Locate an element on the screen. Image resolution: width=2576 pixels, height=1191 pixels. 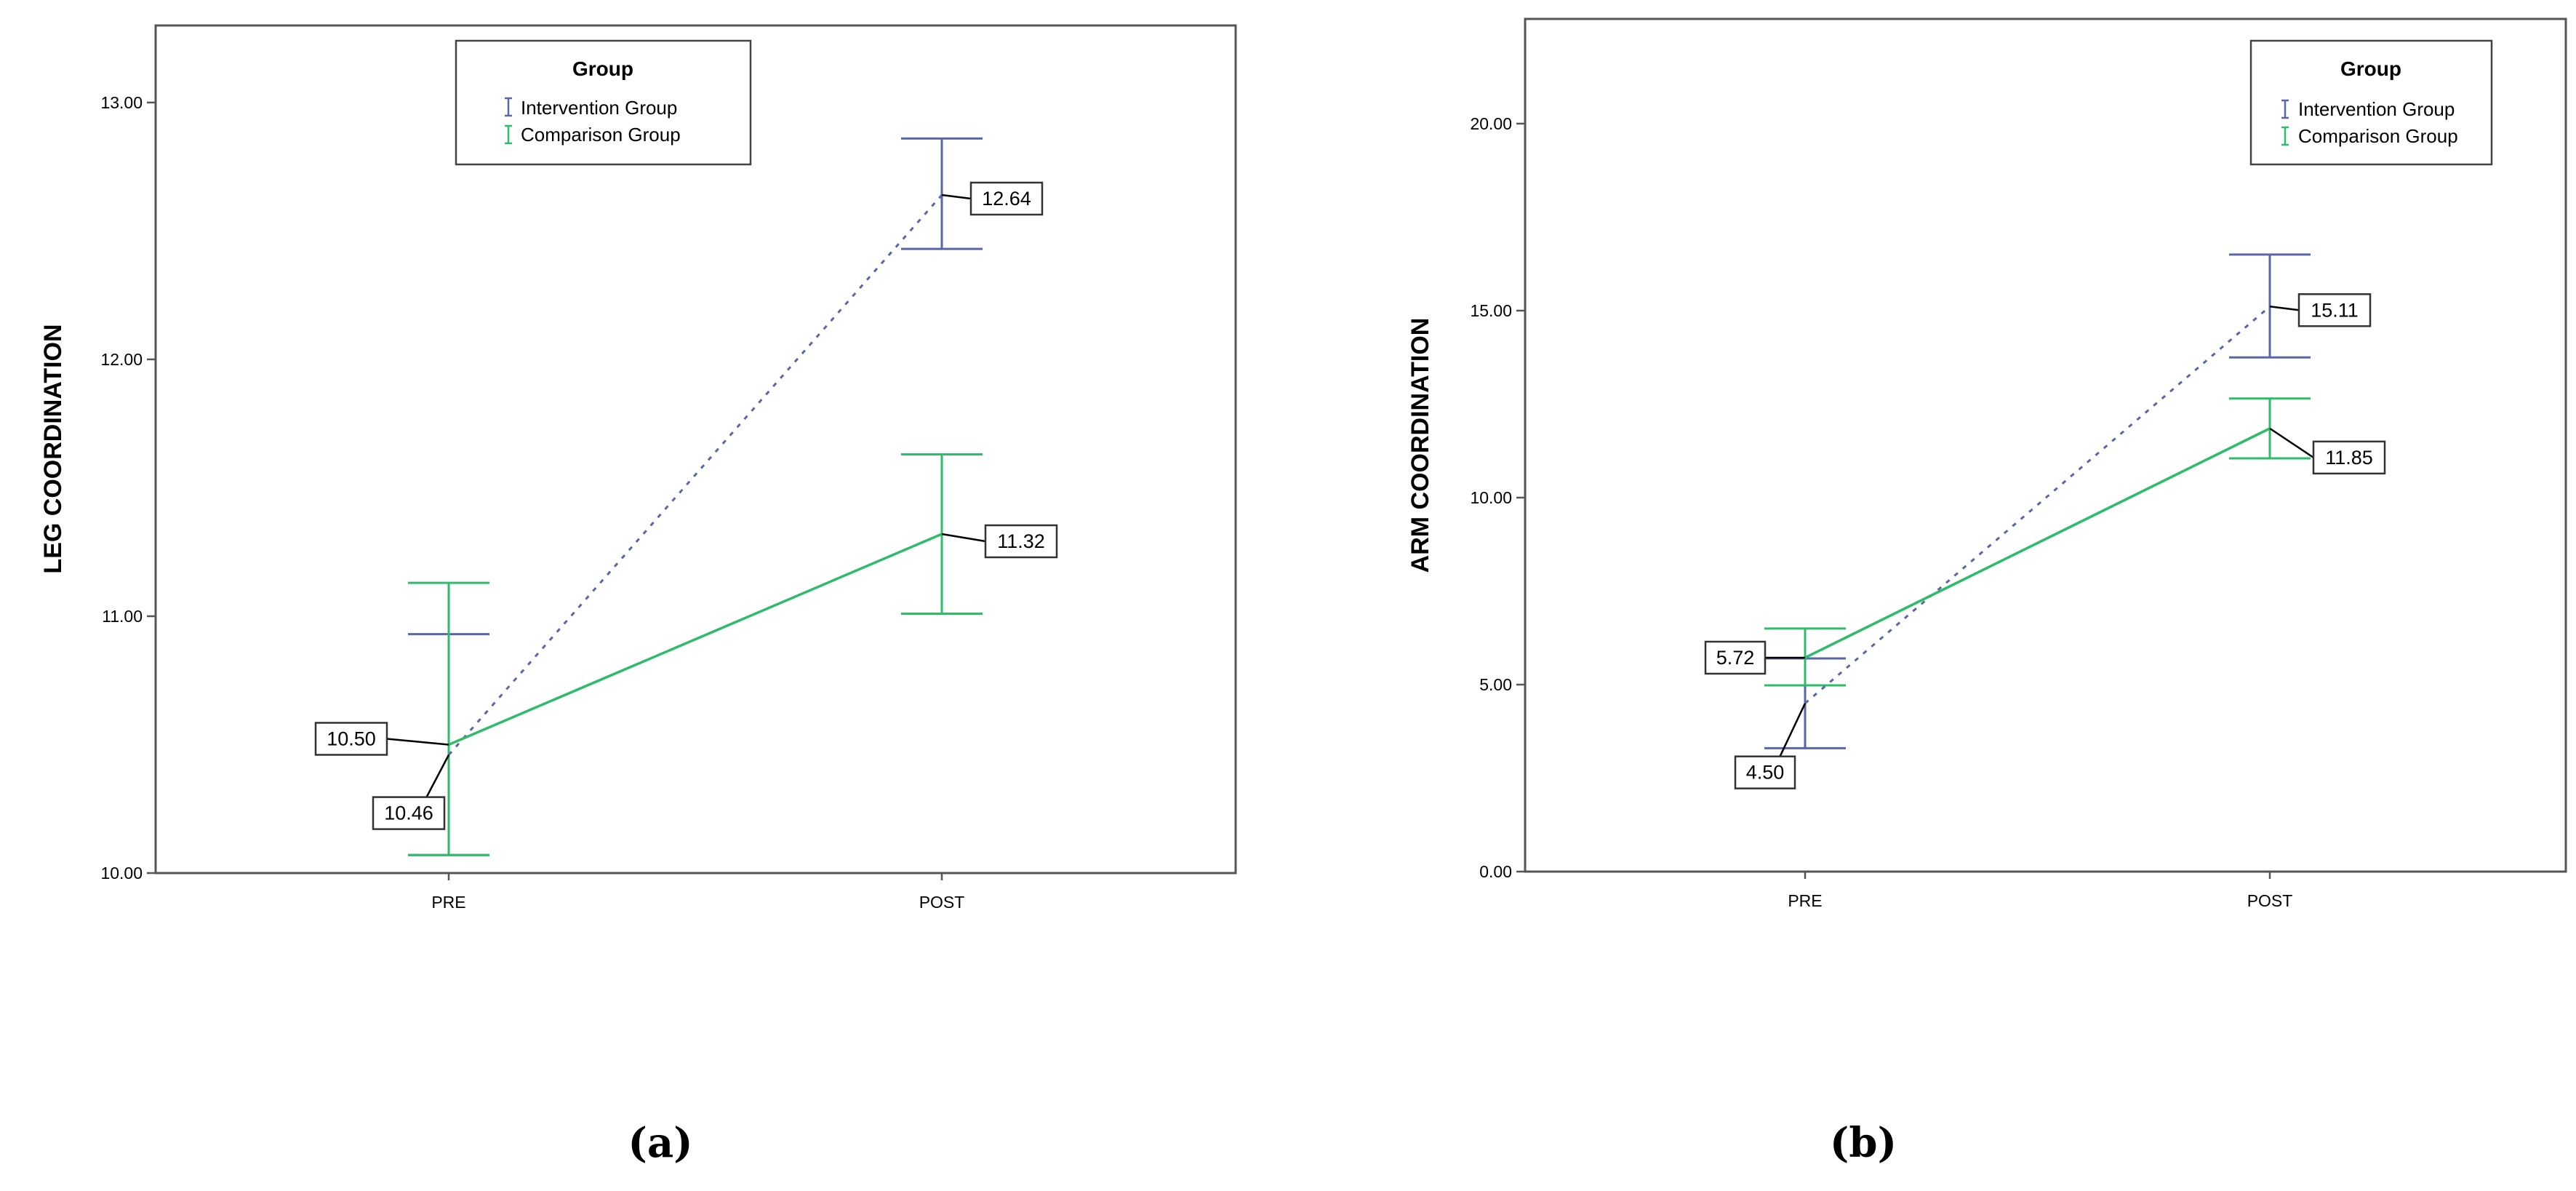
comparison-data-label: 5.72 is located at coordinates (1735, 658).